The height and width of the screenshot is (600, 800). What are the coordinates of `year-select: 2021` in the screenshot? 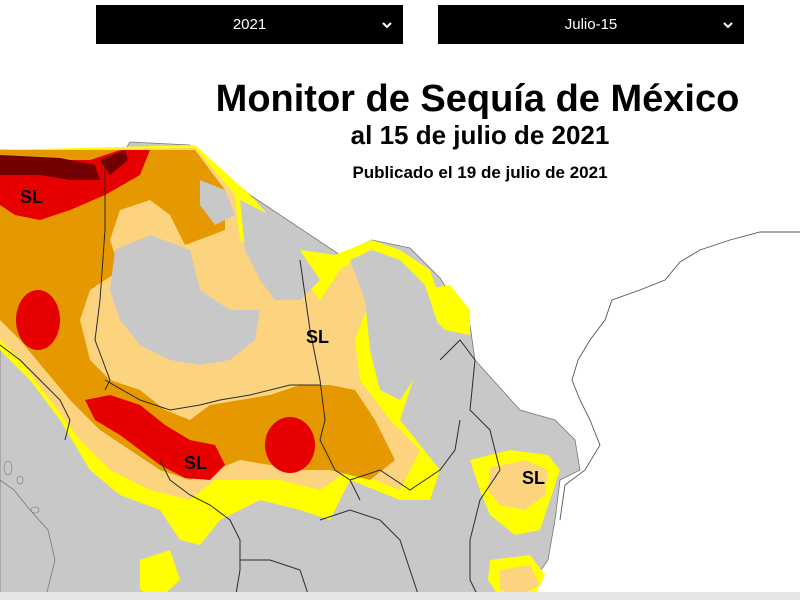 It's located at (249, 24).